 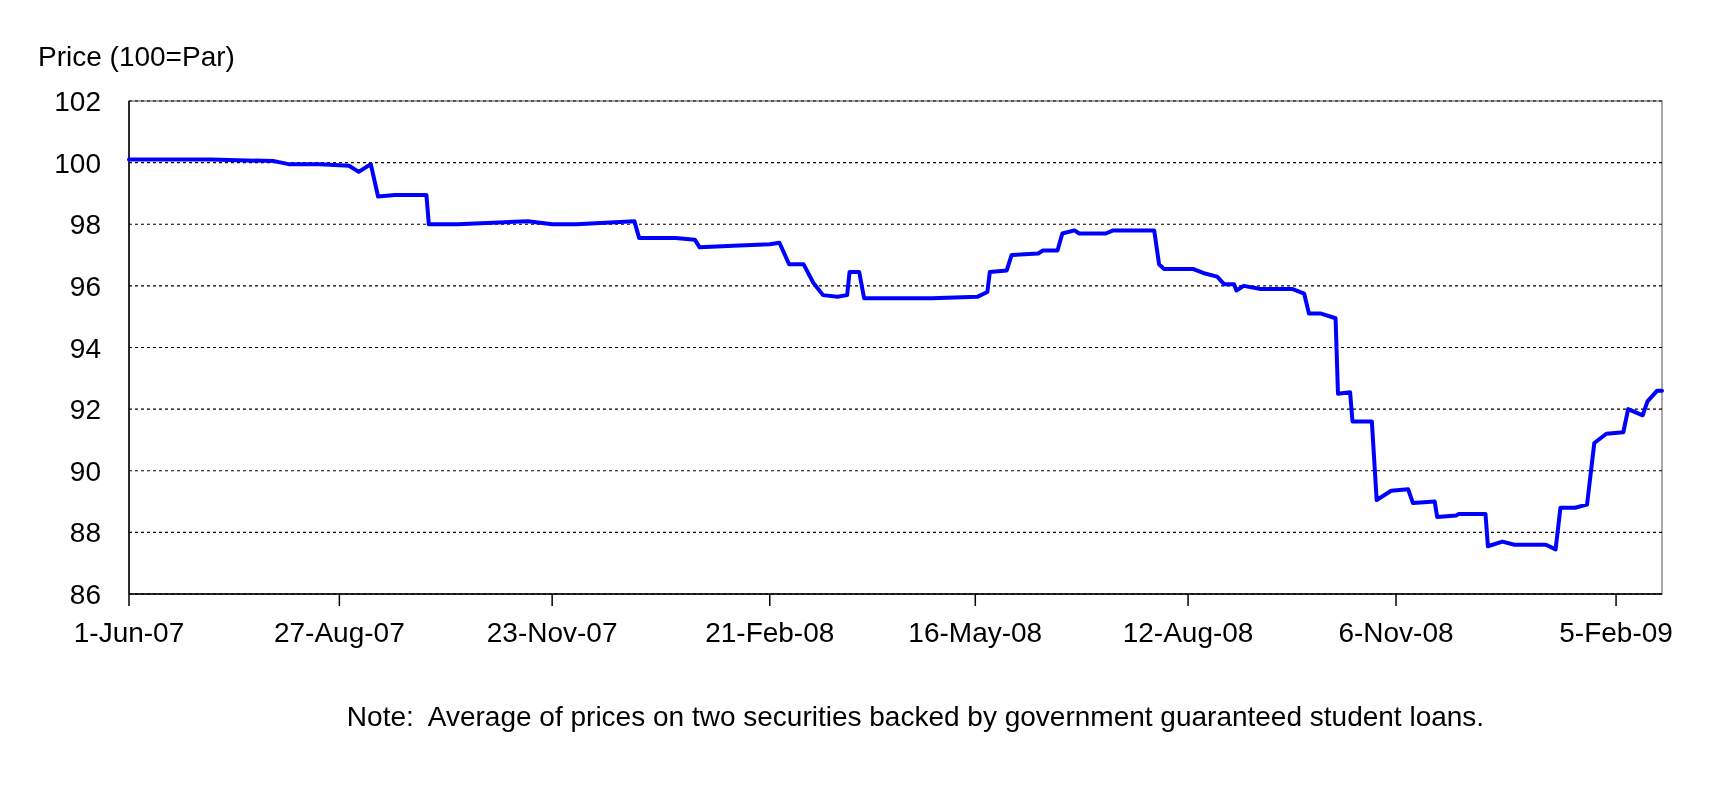 I want to click on x-tick-label: 1-Jun-07, so click(x=129, y=632).